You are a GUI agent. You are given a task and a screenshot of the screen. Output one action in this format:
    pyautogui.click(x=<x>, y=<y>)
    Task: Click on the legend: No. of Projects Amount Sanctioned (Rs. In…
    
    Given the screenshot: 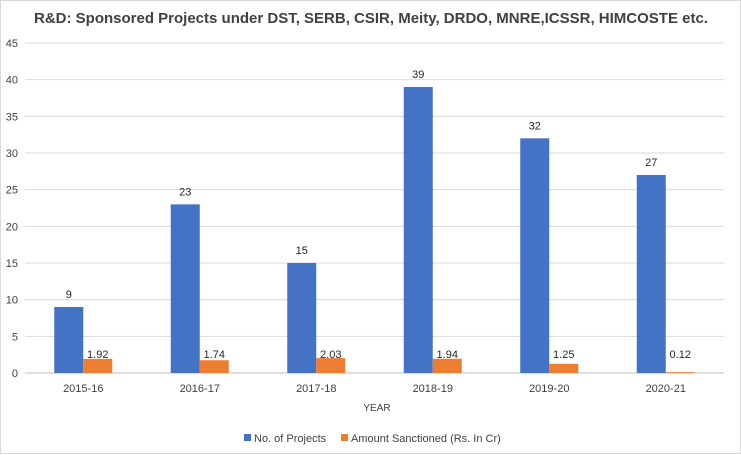 What is the action you would take?
    pyautogui.click(x=372, y=439)
    